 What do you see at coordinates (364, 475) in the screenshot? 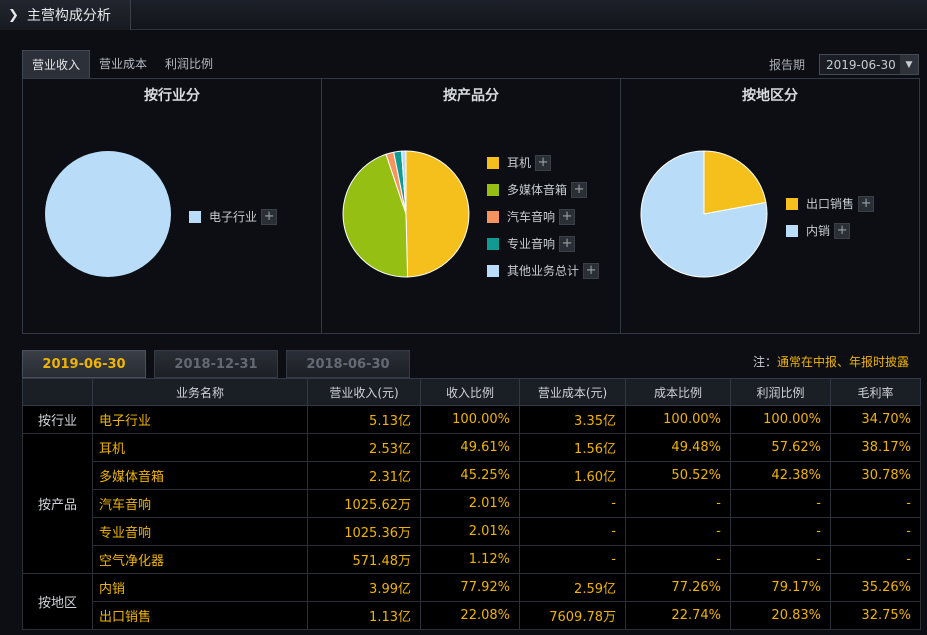
I see `value-cell: 2.31亿` at bounding box center [364, 475].